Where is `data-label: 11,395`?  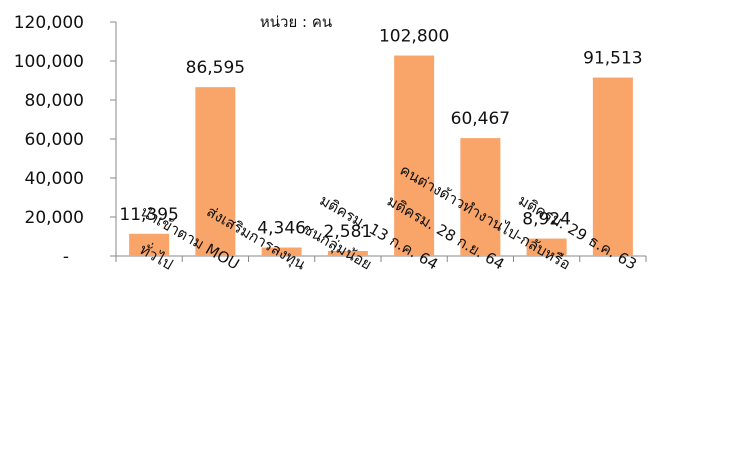 data-label: 11,395 is located at coordinates (148, 215).